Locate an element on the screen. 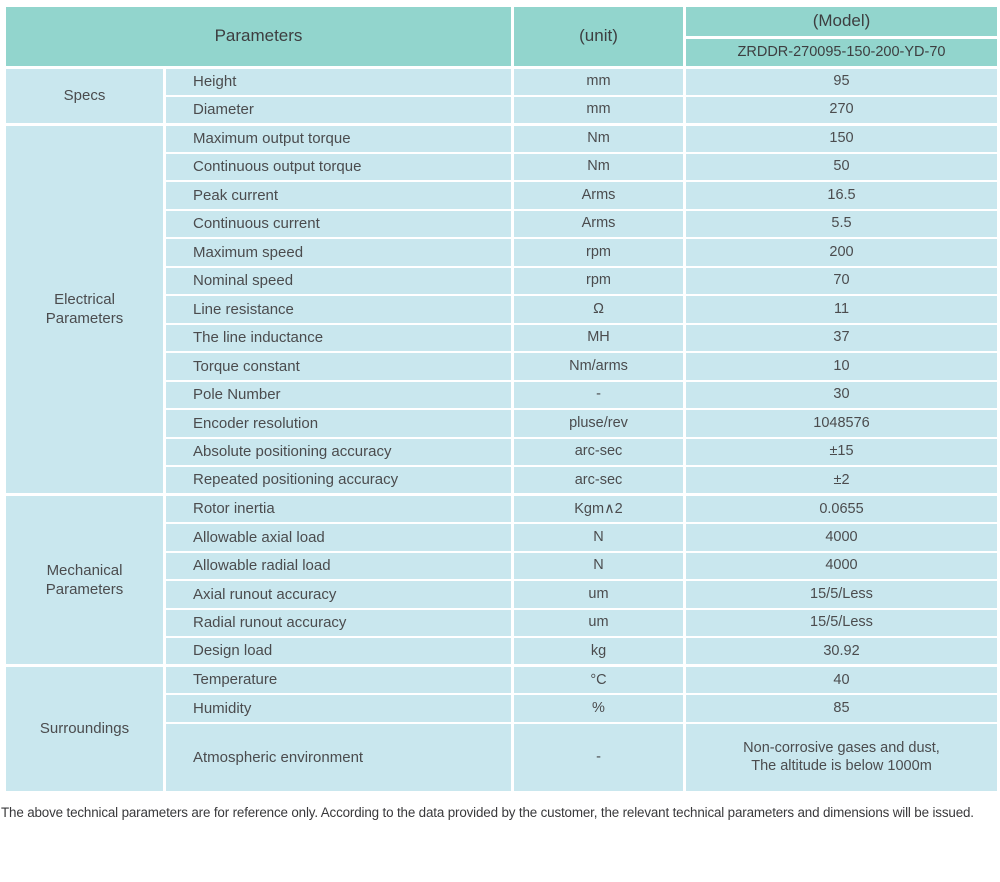  value-cell: 4000 is located at coordinates (841, 537).